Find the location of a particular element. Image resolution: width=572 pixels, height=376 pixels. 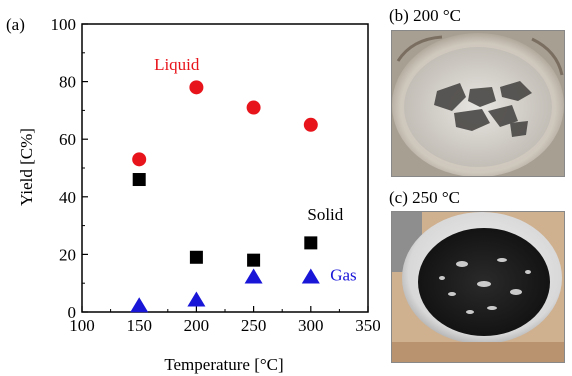

series-gas is located at coordinates (225, 290).